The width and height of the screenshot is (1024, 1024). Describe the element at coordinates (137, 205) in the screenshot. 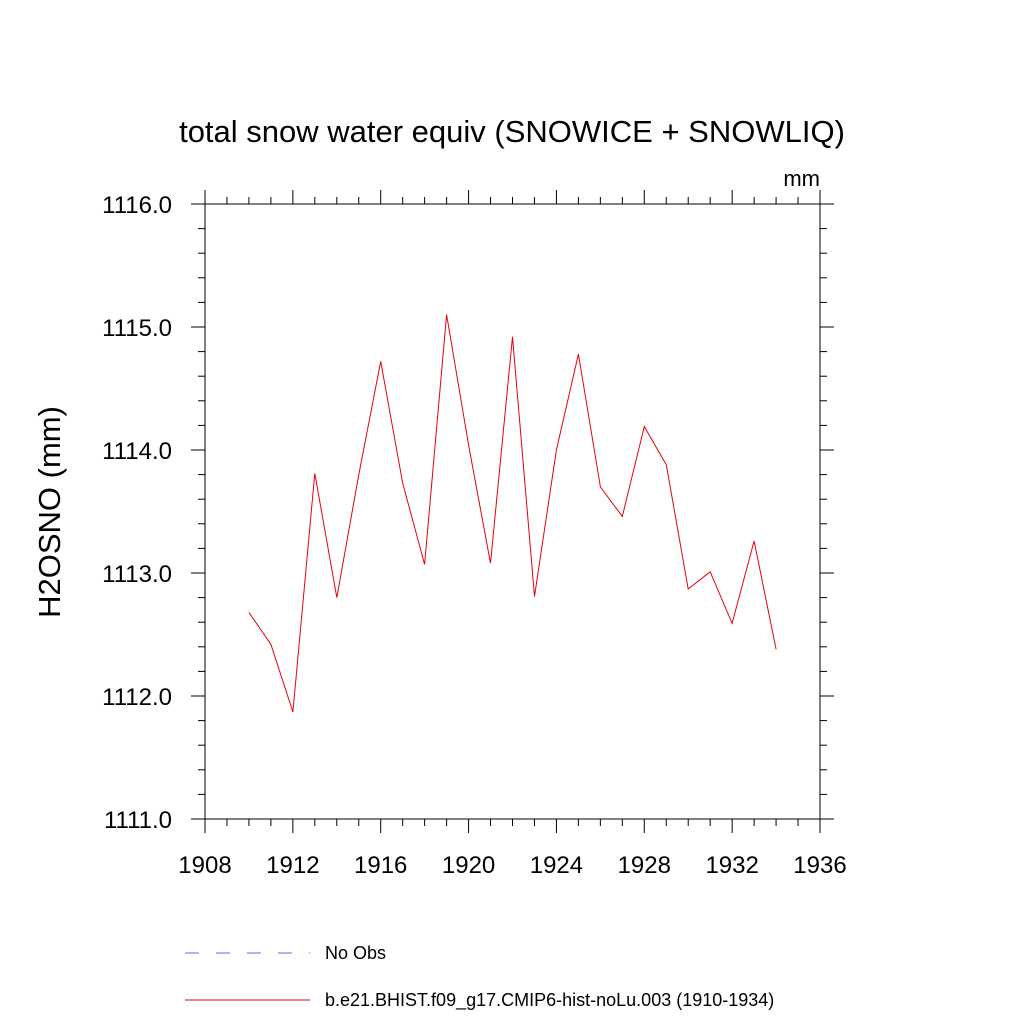

I see `y-tick-label: 1116.0` at that location.